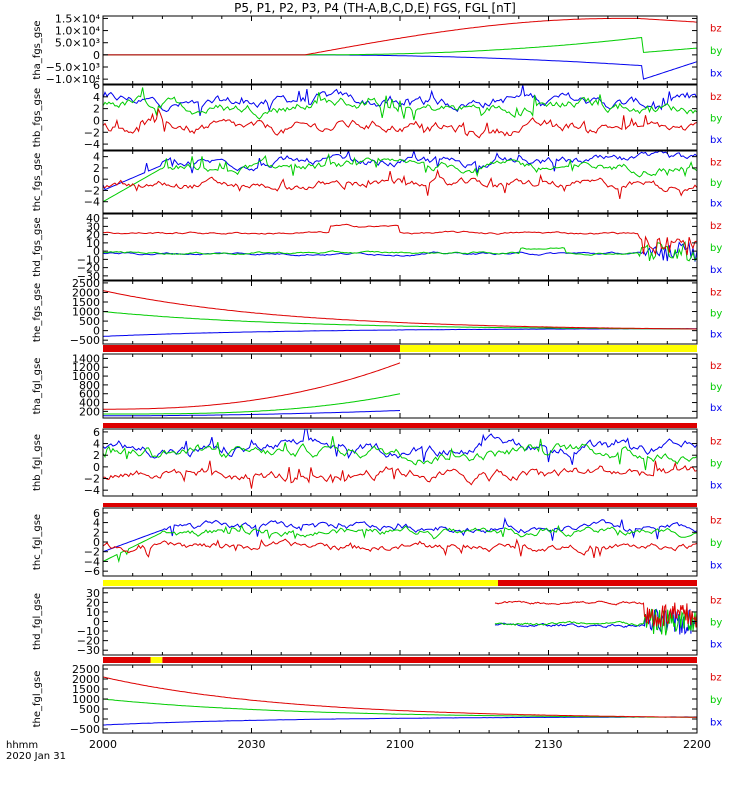 This screenshot has width=750, height=800. Describe the element at coordinates (400, 46) in the screenshot. I see `series-line-by-tha_fgs_gse` at that location.